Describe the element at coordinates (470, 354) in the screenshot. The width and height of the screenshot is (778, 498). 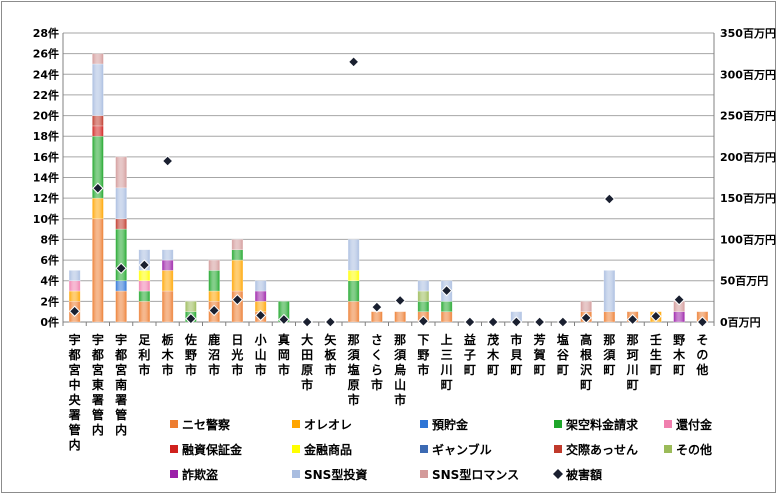
I see `x-category-label: 益子町` at that location.